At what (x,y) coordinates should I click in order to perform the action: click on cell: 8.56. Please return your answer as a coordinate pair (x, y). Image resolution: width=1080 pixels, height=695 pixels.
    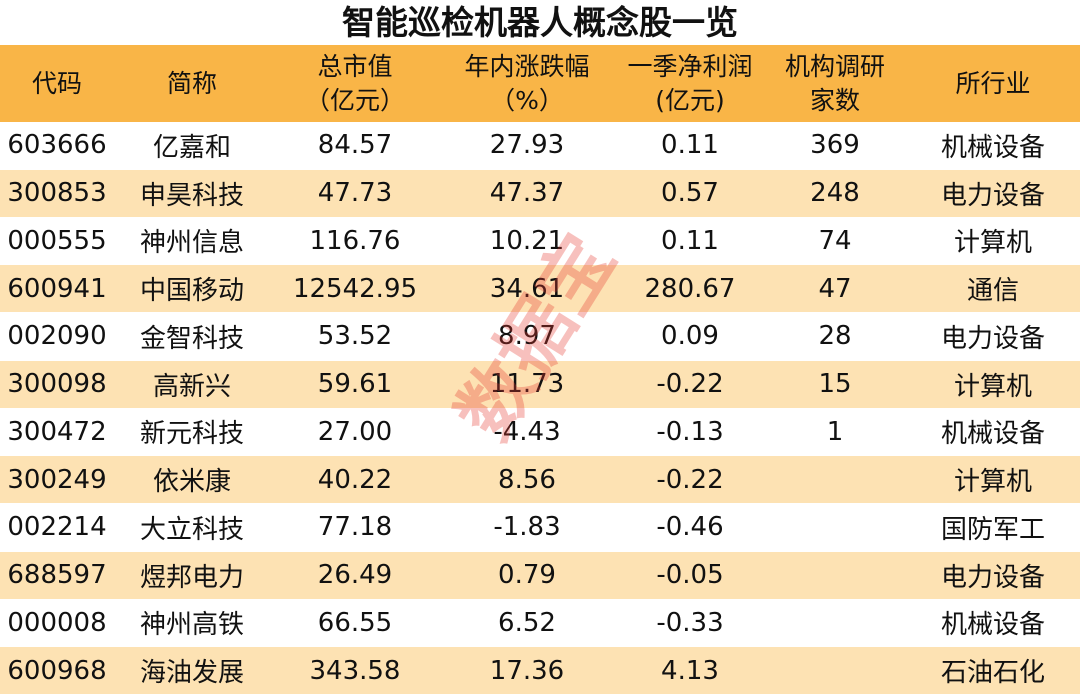
    Looking at the image, I should click on (527, 479).